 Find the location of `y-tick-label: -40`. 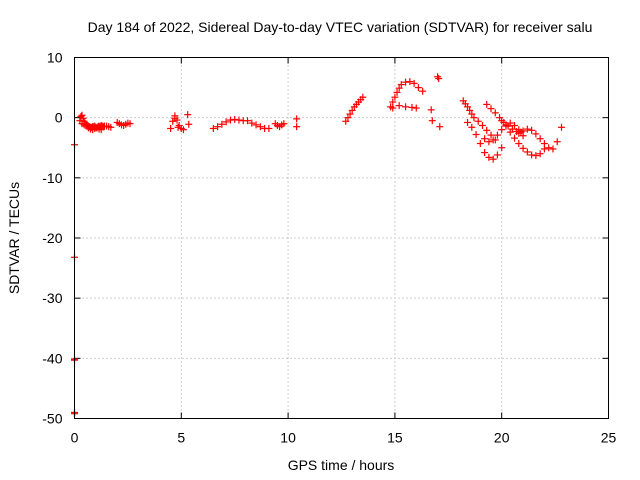

y-tick-label: -40 is located at coordinates (52, 358).